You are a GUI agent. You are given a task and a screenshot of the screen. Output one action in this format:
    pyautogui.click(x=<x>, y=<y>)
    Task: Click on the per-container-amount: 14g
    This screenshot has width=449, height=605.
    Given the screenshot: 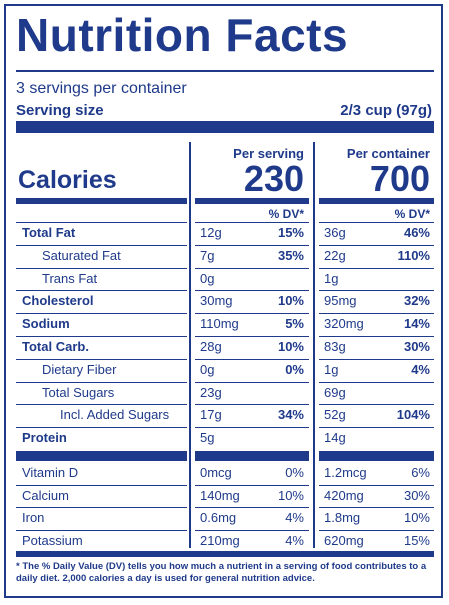 What is the action you would take?
    pyautogui.click(x=335, y=438)
    